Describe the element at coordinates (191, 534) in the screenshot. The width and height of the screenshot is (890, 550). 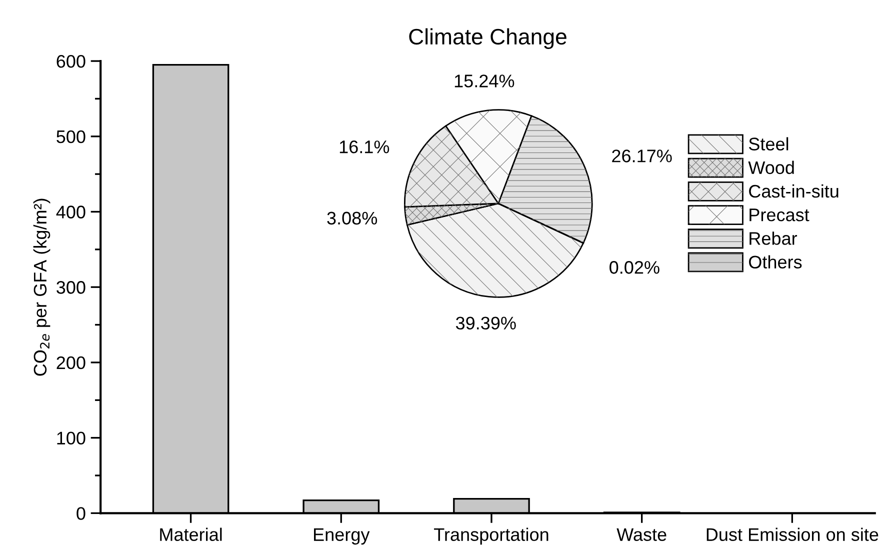
I see `x-tick-label: Material` at that location.